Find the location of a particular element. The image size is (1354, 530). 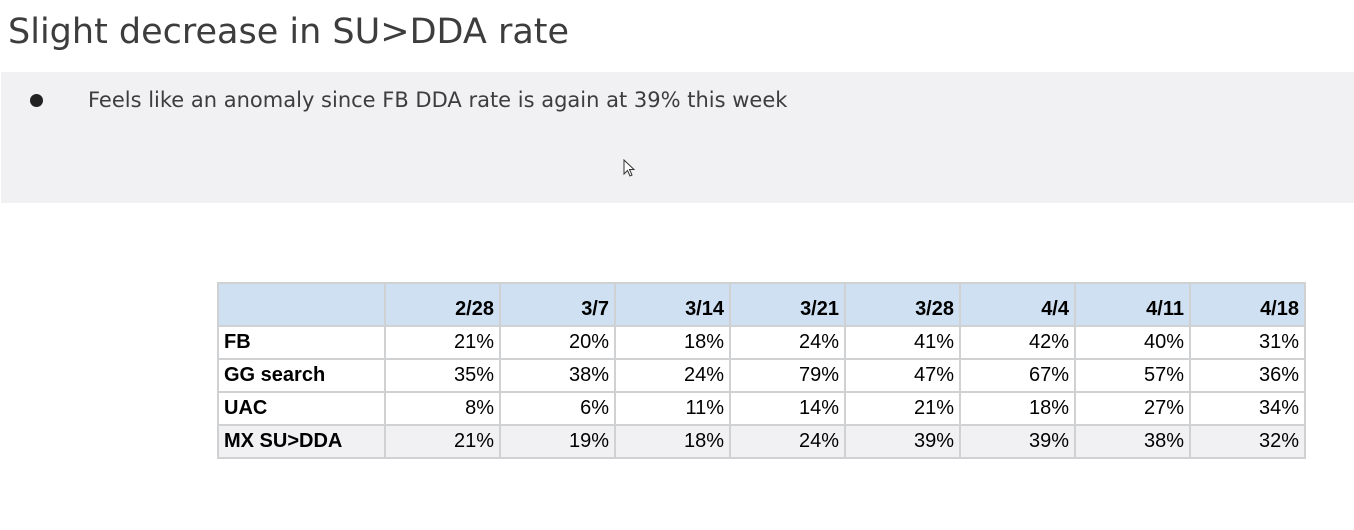

header-cell: 3/21 is located at coordinates (787, 304).